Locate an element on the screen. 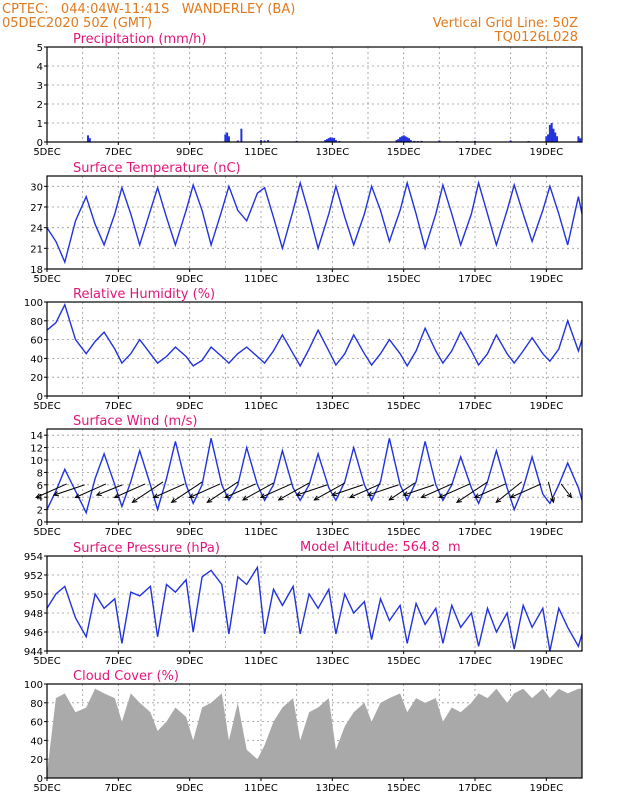  cloud-ytick-label: 60 is located at coordinates (36, 723).